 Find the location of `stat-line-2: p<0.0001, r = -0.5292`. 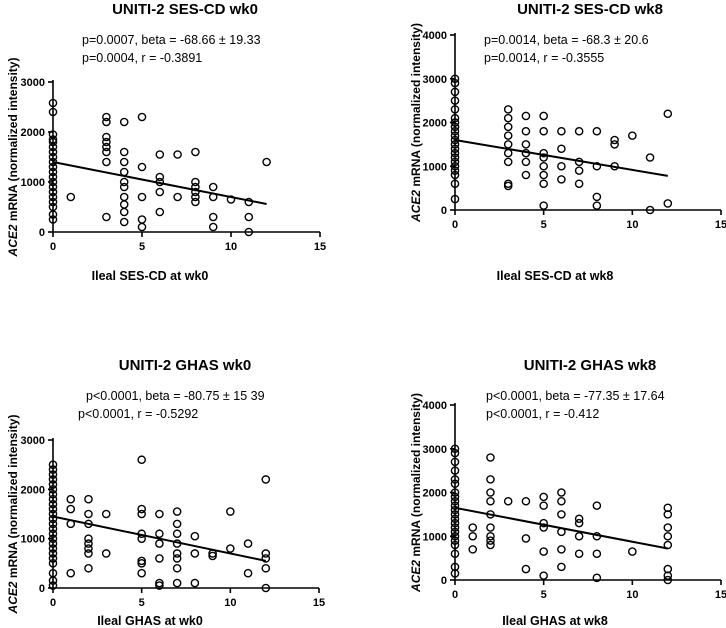

stat-line-2: p<0.0001, r = -0.5292 is located at coordinates (138, 414).